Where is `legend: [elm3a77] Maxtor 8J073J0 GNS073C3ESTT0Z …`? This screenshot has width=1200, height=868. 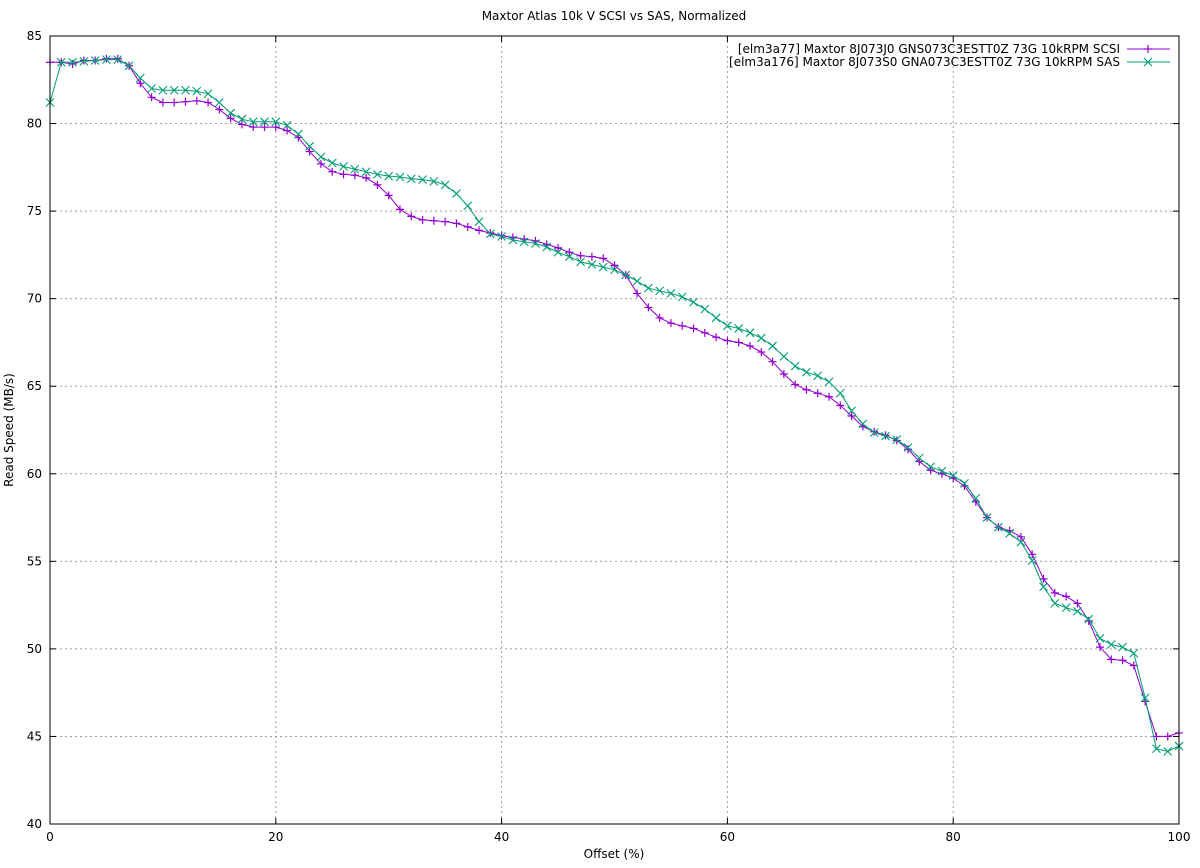 legend: [elm3a77] Maxtor 8J073J0 GNS073C3ESTT0Z … is located at coordinates (949, 55).